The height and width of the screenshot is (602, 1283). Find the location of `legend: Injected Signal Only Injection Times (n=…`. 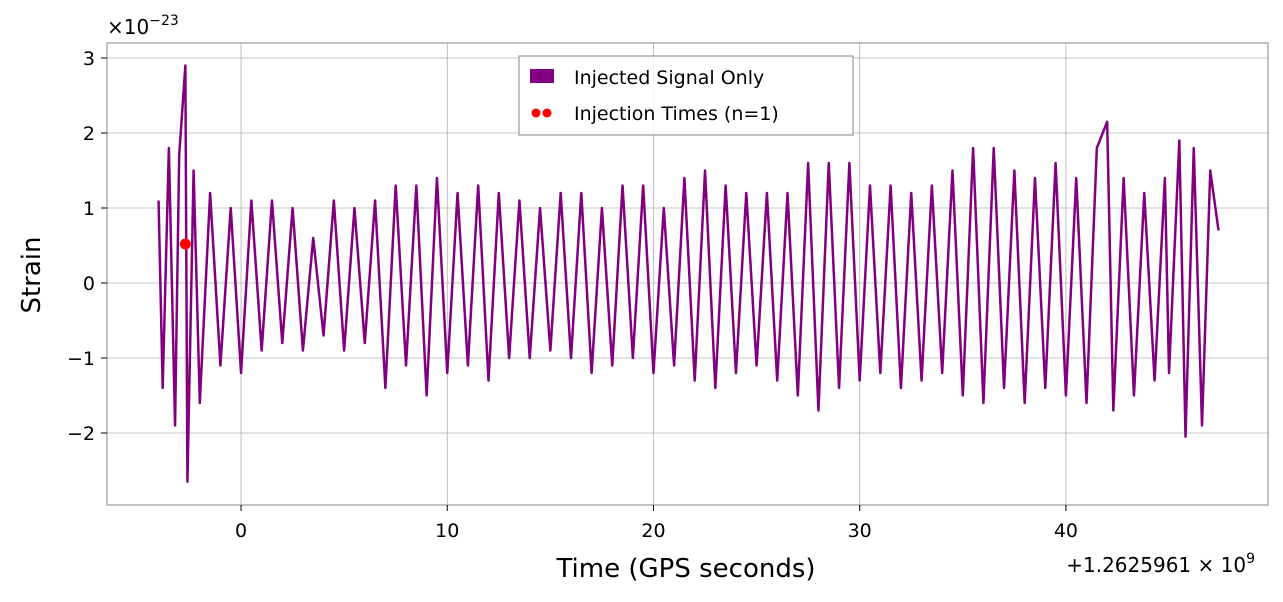

legend: Injected Signal Only Injection Times (n=… is located at coordinates (686, 95).